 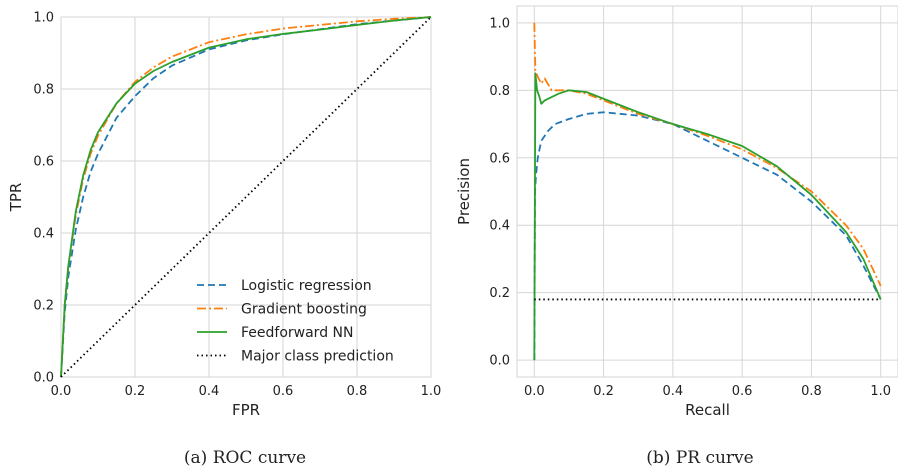 I want to click on legend-label-gradient-boosting: Gradient boosting, so click(x=304, y=310).